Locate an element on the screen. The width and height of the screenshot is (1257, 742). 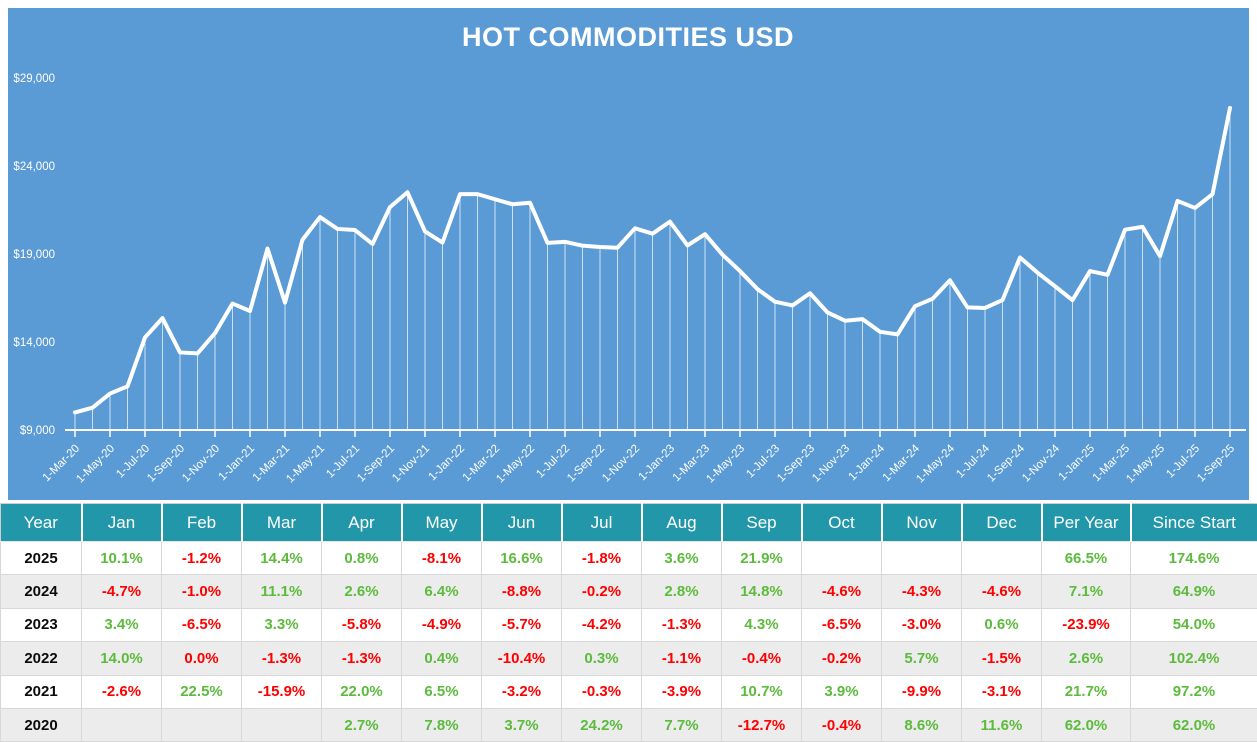
return-cell: 3.9% is located at coordinates (842, 691).